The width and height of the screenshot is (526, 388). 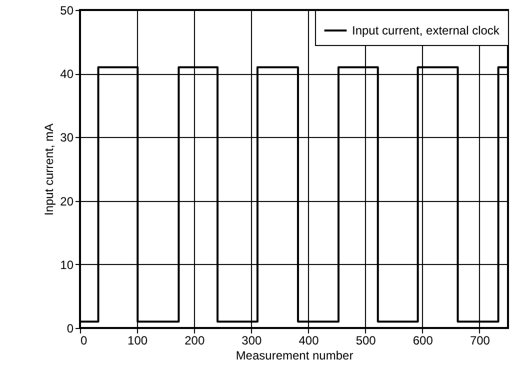 What do you see at coordinates (194, 341) in the screenshot?
I see `x-tick-label: 200` at bounding box center [194, 341].